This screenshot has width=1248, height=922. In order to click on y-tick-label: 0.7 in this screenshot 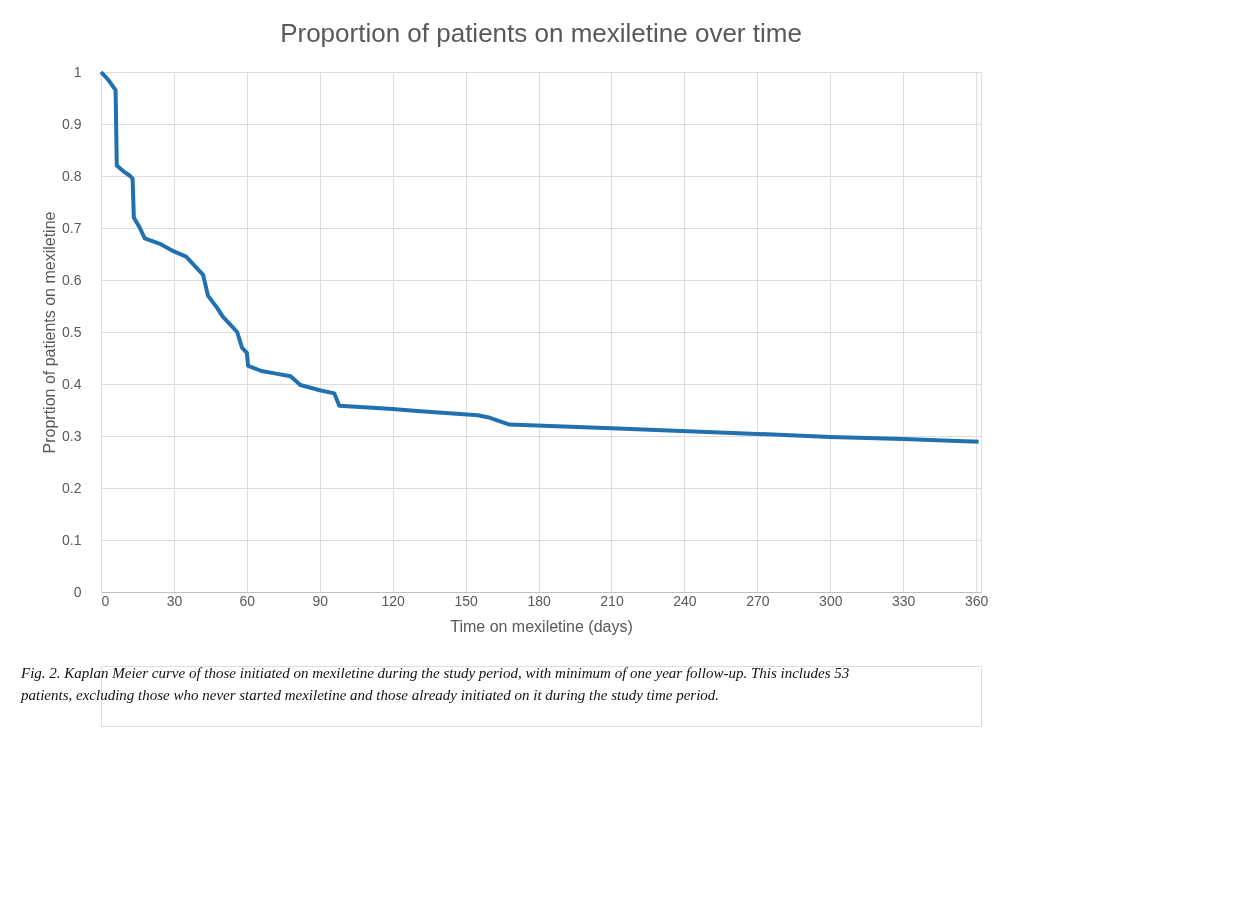, I will do `click(72, 227)`.